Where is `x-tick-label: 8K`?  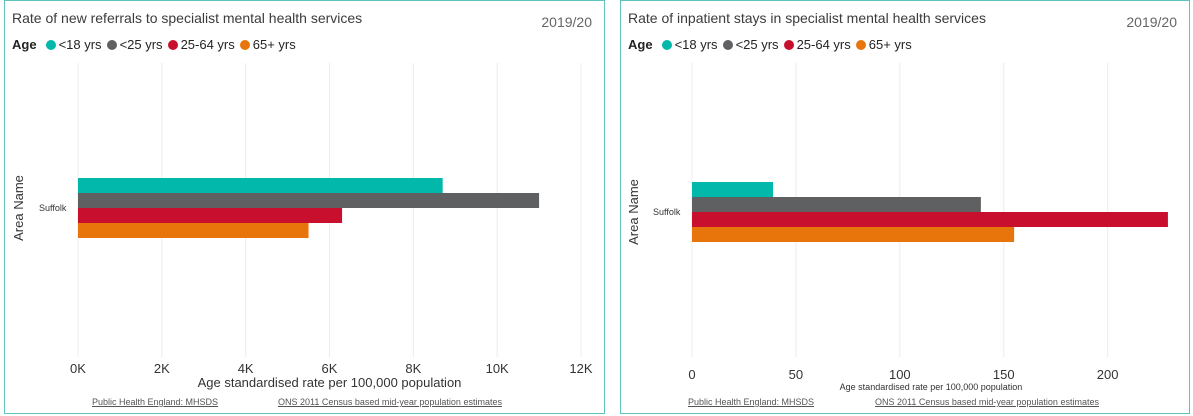
x-tick-label: 8K is located at coordinates (413, 368).